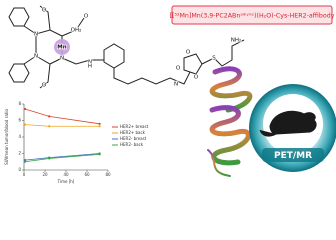  I want to click on y-tick-label: 2, so click(19, 153).